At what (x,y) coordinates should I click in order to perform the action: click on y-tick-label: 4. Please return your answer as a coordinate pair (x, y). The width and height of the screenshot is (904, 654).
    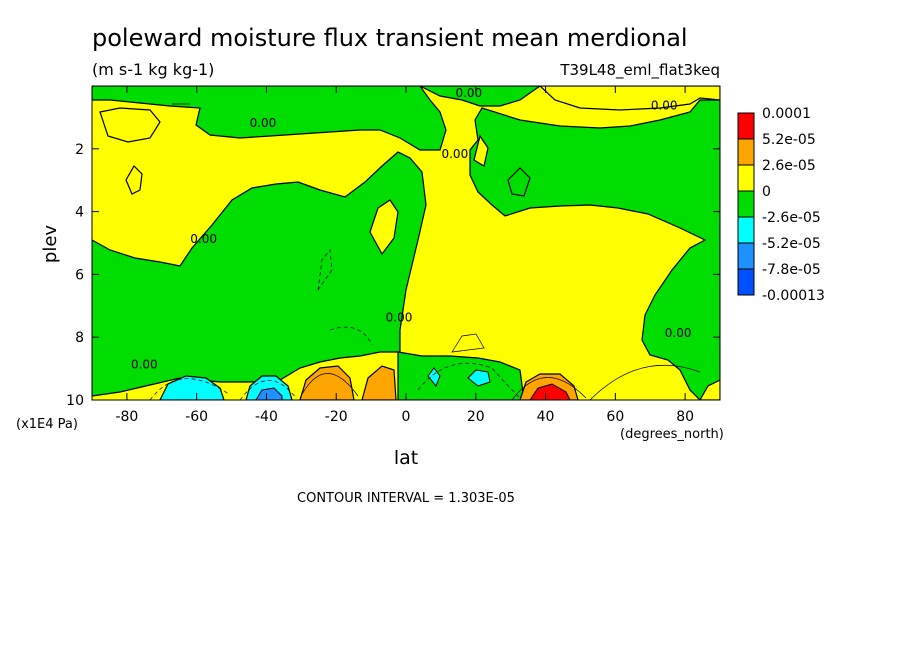
    Looking at the image, I should click on (79, 213).